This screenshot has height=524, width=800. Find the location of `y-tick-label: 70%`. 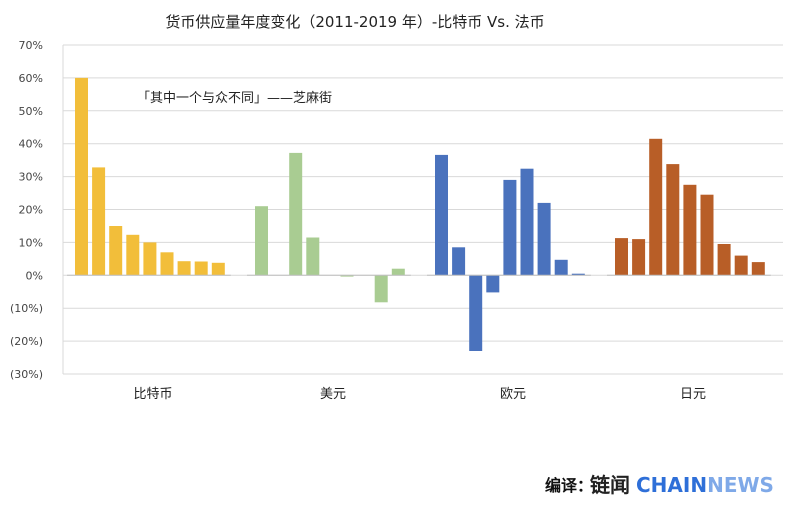

y-tick-label: 70% is located at coordinates (31, 45).